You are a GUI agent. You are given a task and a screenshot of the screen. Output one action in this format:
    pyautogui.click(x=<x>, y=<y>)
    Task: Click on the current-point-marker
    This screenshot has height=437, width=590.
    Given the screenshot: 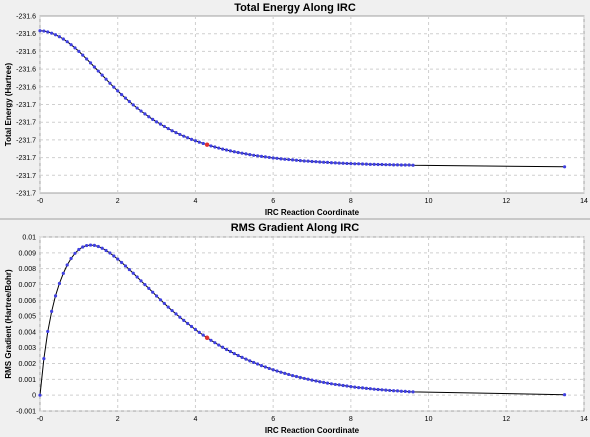 What is the action you would take?
    pyautogui.click(x=207, y=144)
    